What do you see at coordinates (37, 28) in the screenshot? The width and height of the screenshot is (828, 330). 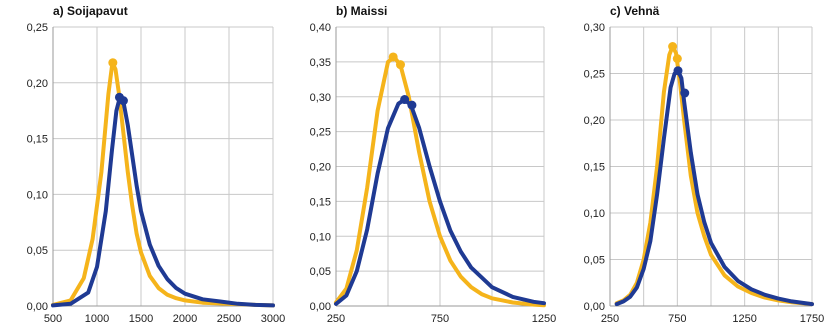 I see `panel-a-ytick-label: 0,25` at bounding box center [37, 28].